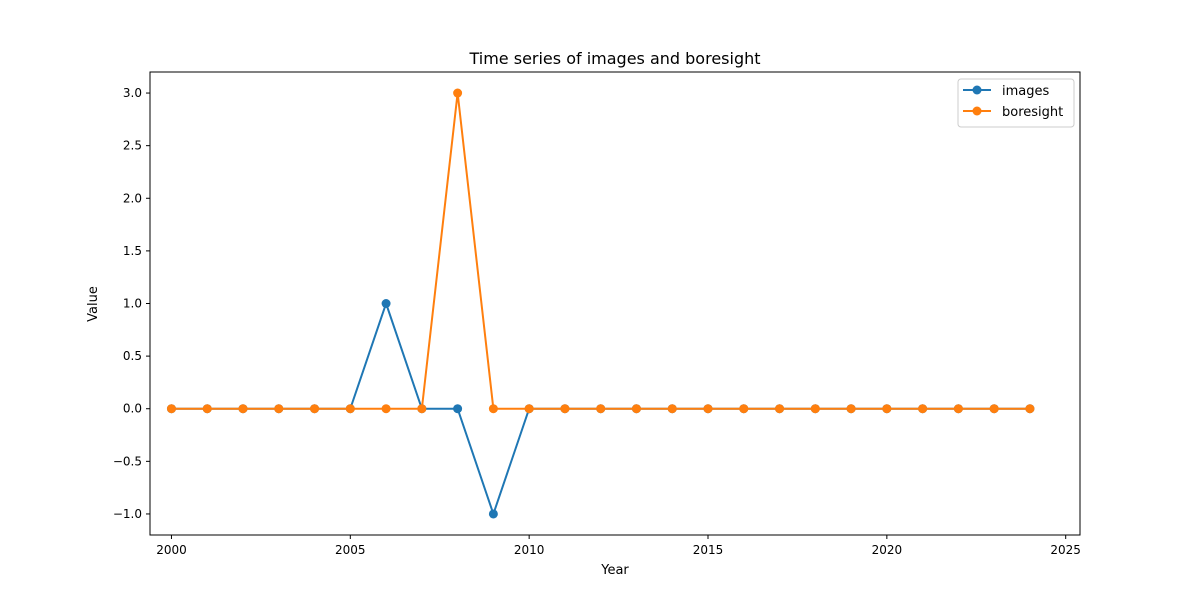 The image size is (1200, 600). What do you see at coordinates (977, 111) in the screenshot?
I see `legend-marker-boresight` at bounding box center [977, 111].